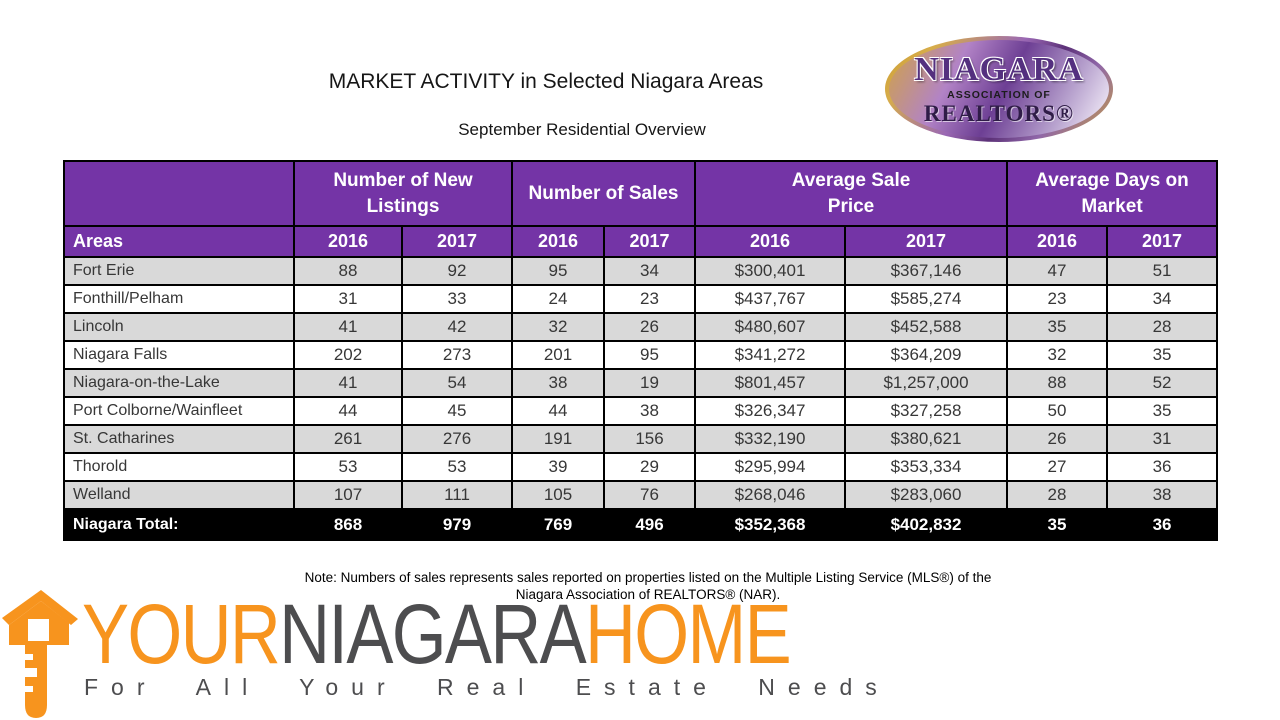 This screenshot has height=720, width=1280. I want to click on data-cell: 92, so click(457, 271).